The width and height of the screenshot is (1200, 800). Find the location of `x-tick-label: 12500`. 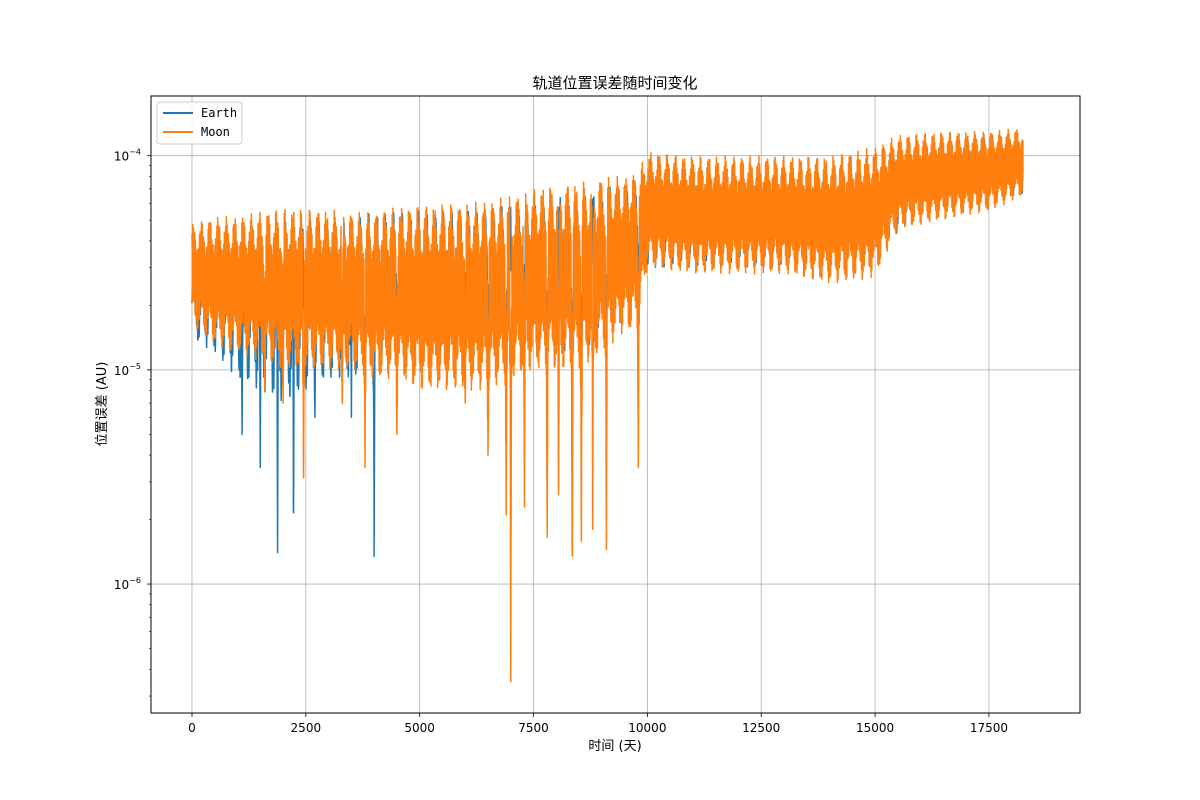

x-tick-label: 12500 is located at coordinates (761, 728).